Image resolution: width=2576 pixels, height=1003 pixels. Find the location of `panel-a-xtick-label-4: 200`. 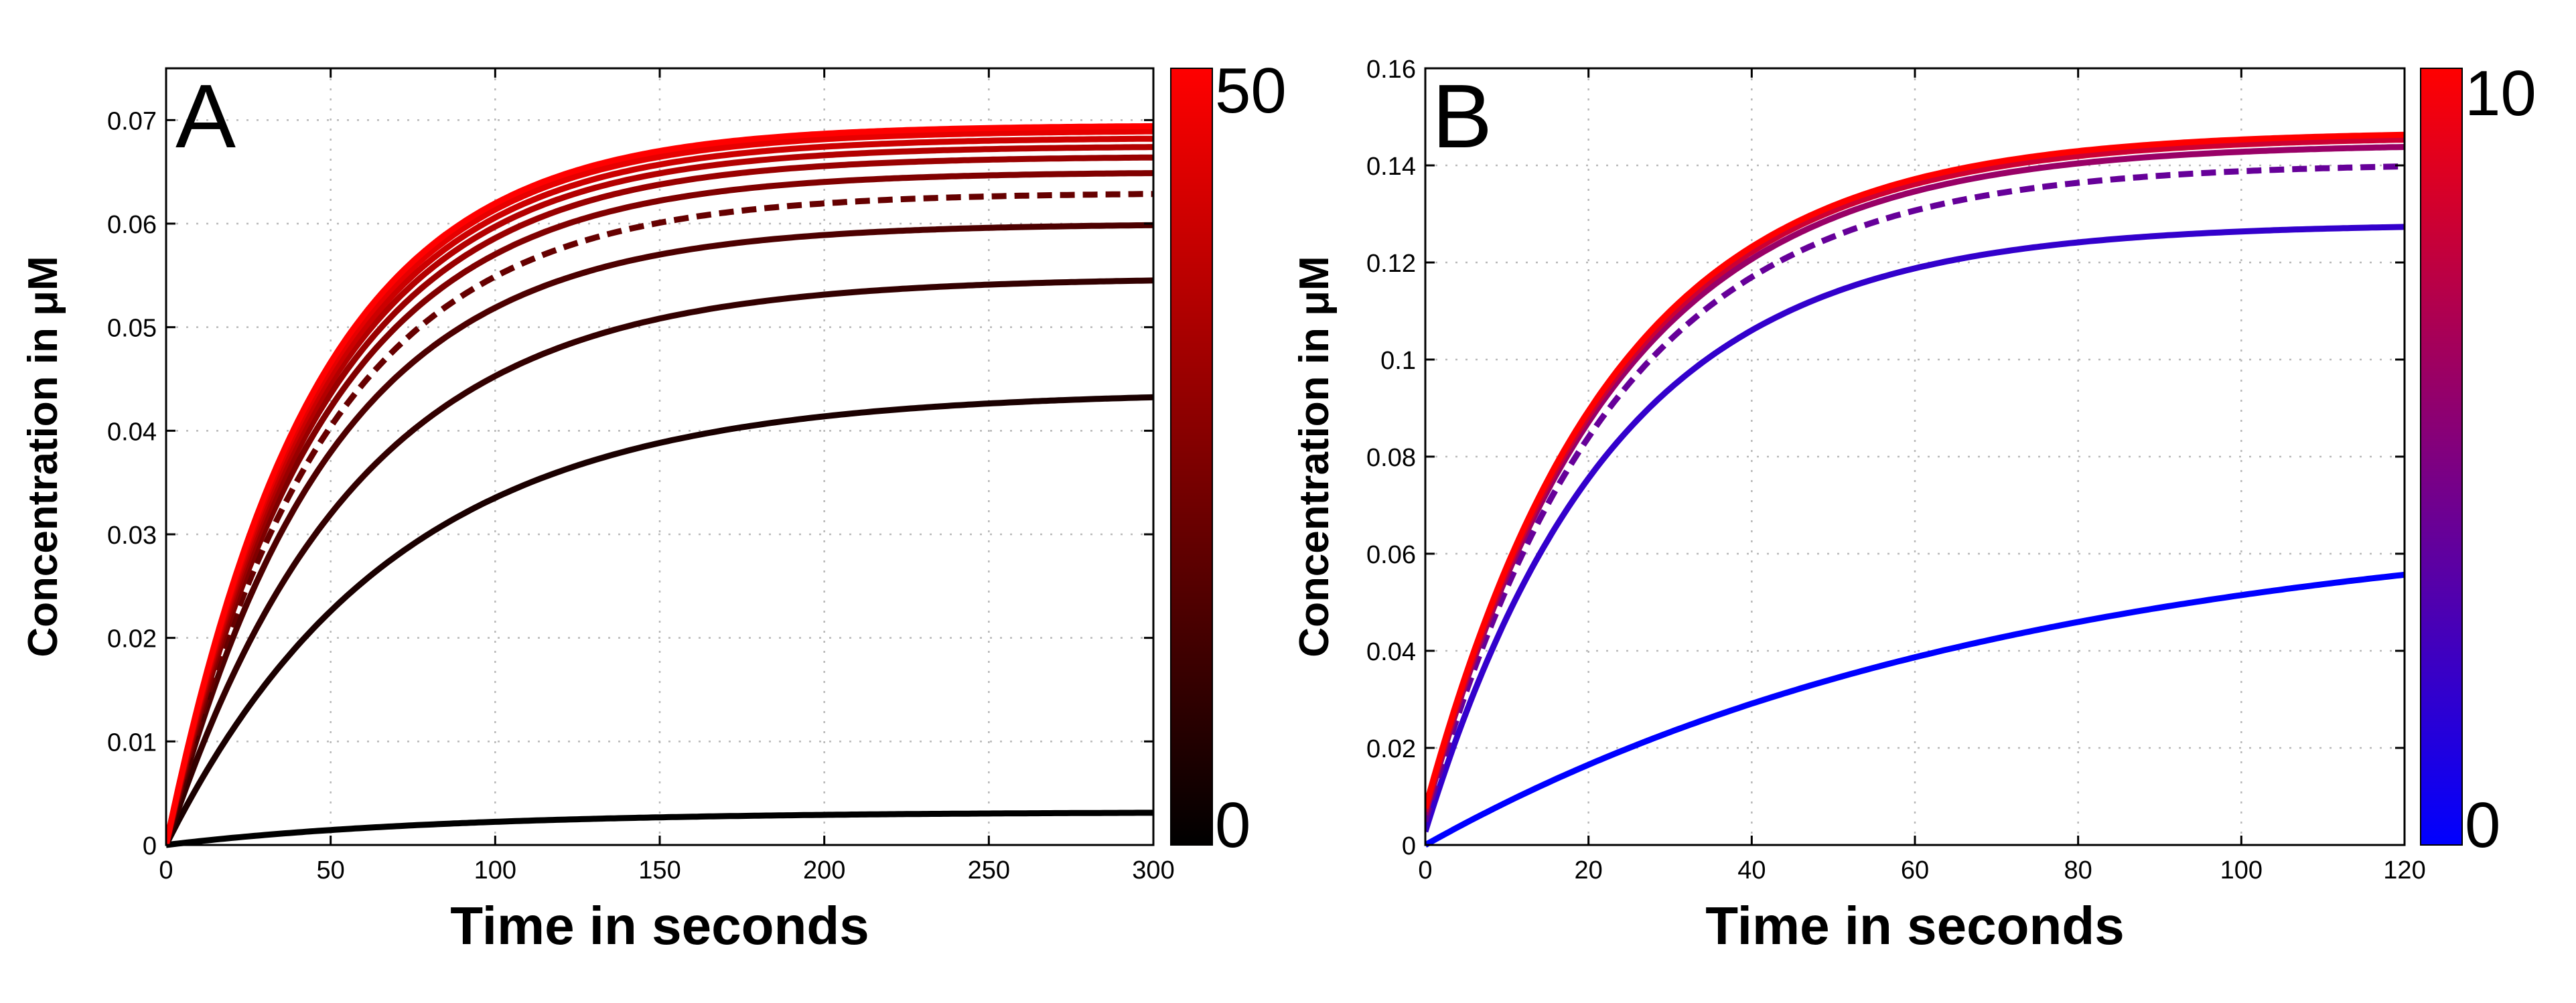

panel-a-xtick-label-4: 200 is located at coordinates (824, 870).